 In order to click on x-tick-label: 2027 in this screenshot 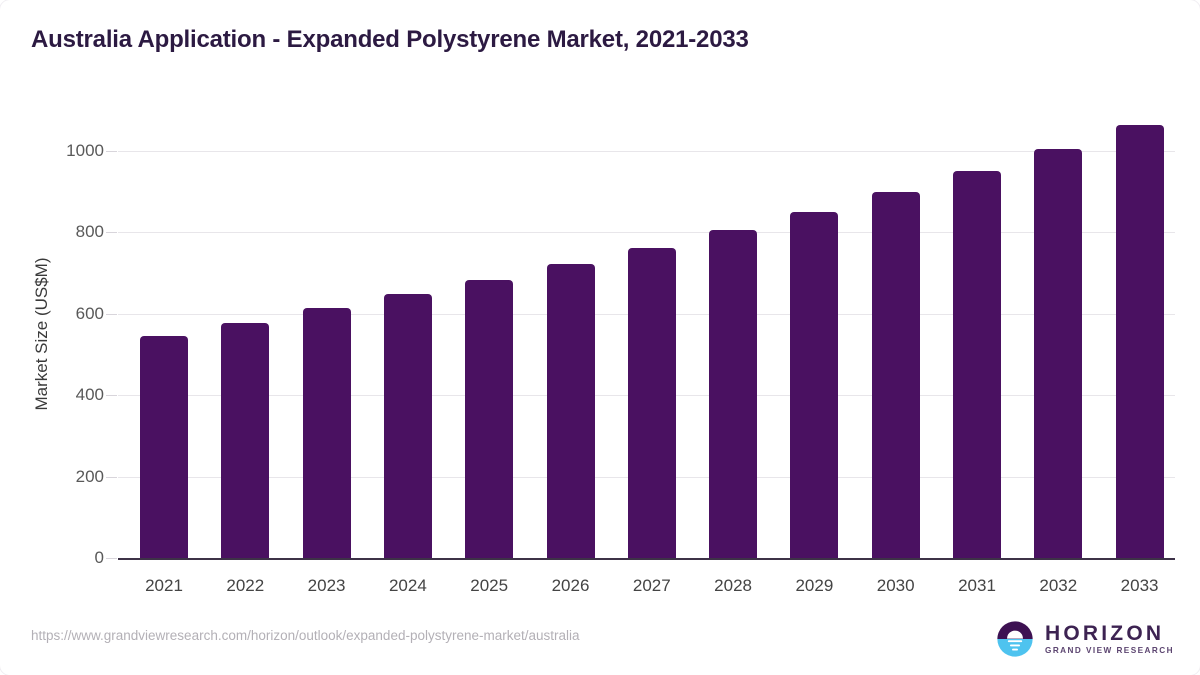, I will do `click(651, 585)`.